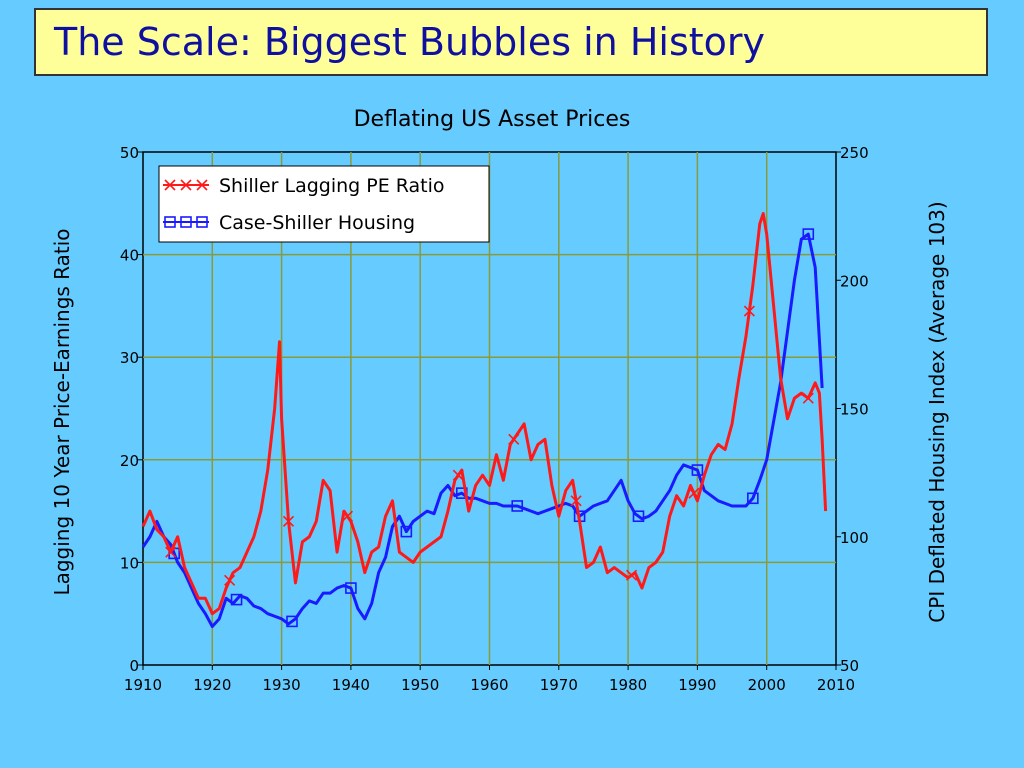  I want to click on x-tick-label-1950: 1950, so click(420, 685).